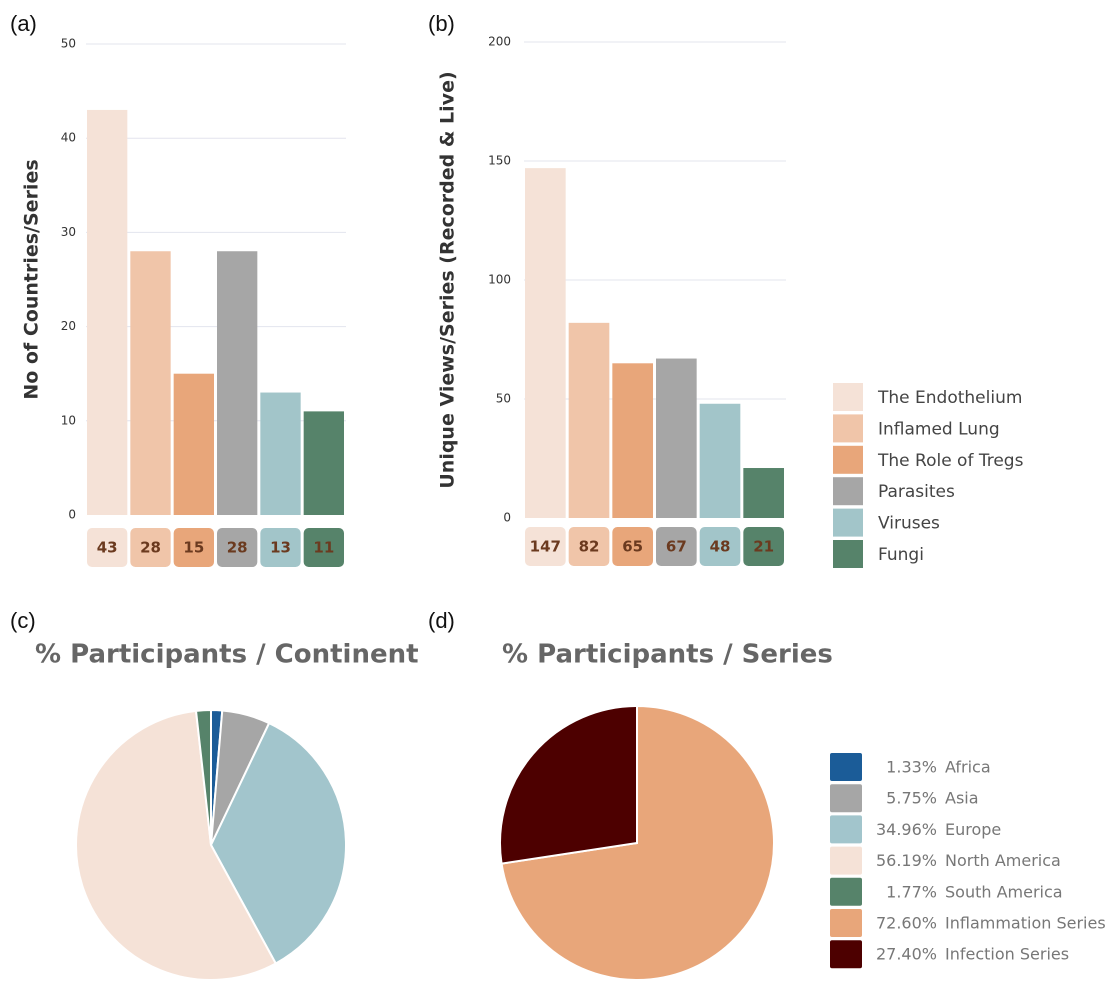  I want to click on value-label: 15, so click(193, 548).